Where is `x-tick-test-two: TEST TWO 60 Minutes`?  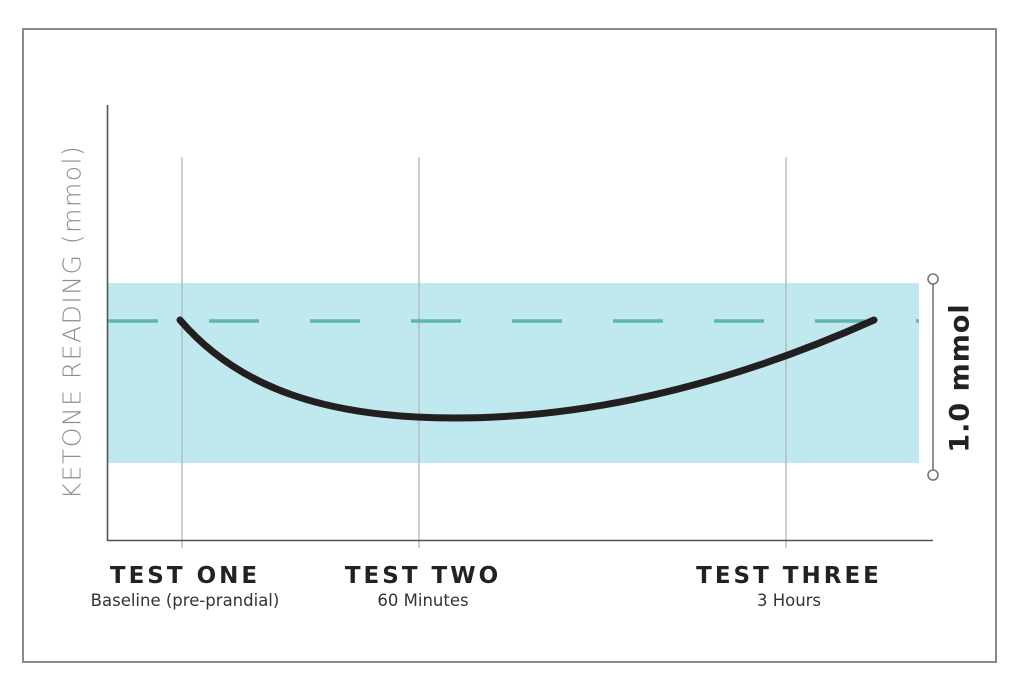 x-tick-test-two: TEST TWO 60 Minutes is located at coordinates (423, 586).